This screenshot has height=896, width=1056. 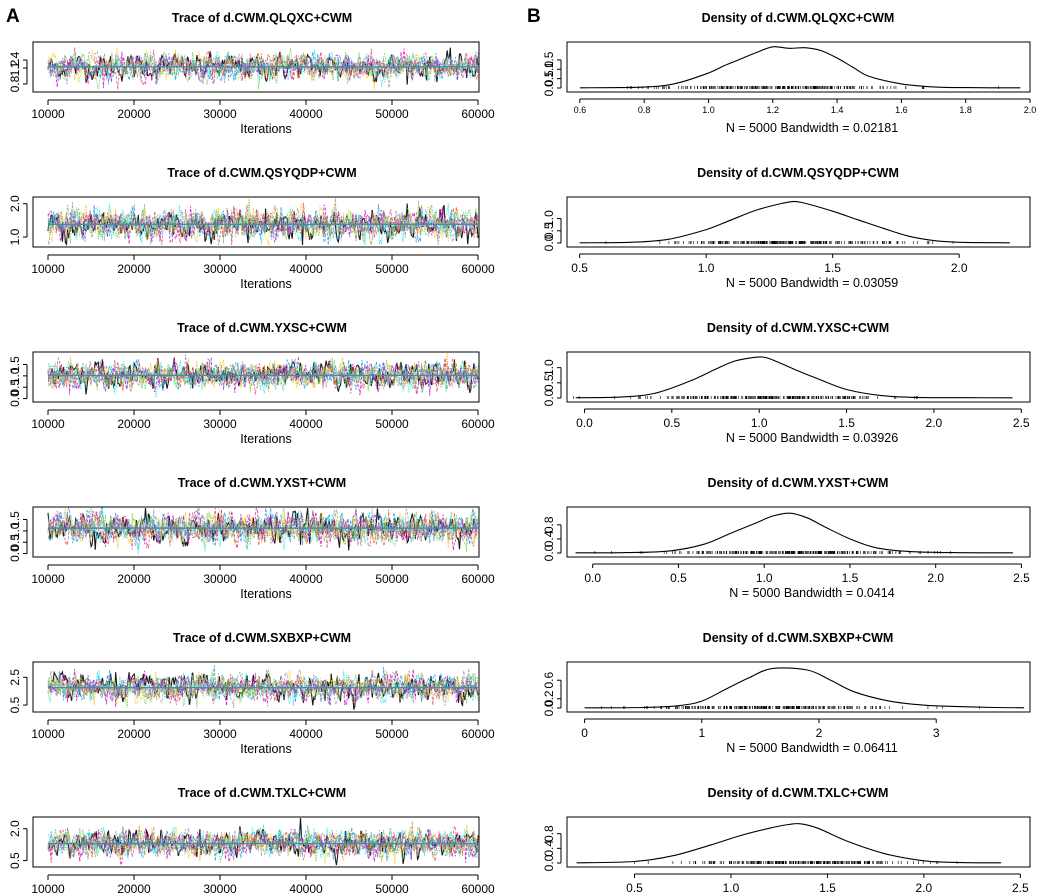 I want to click on density-stats-label: N = 5000 Bandwidth = 0.06411, so click(x=811, y=748).